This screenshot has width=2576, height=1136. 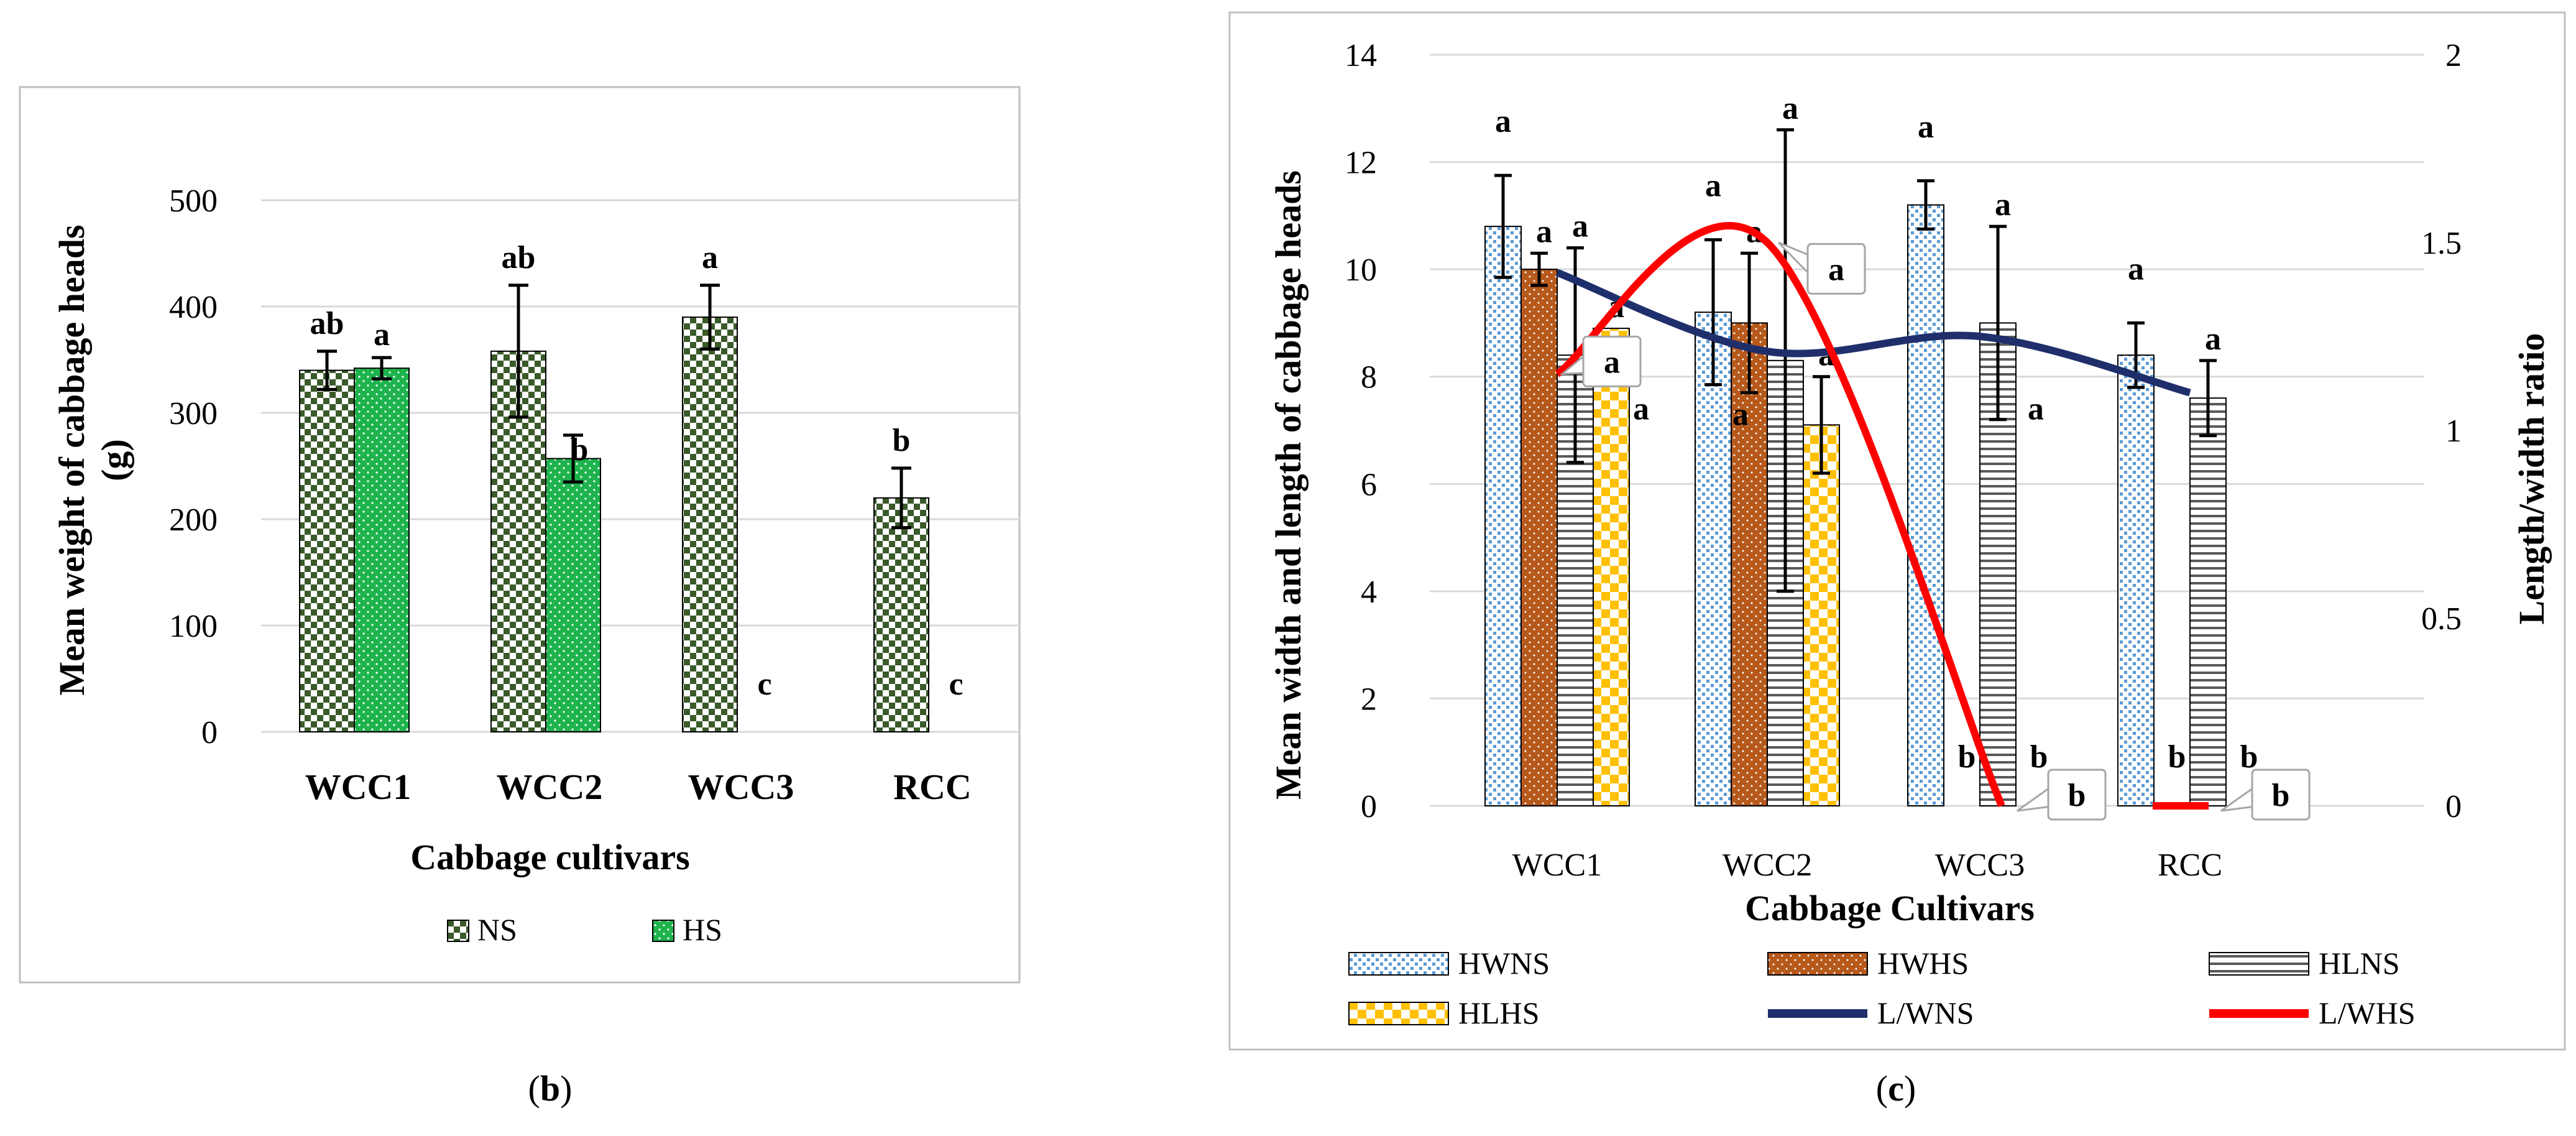 I want to click on sig-letter-hs-wcc2: b, so click(x=580, y=450).